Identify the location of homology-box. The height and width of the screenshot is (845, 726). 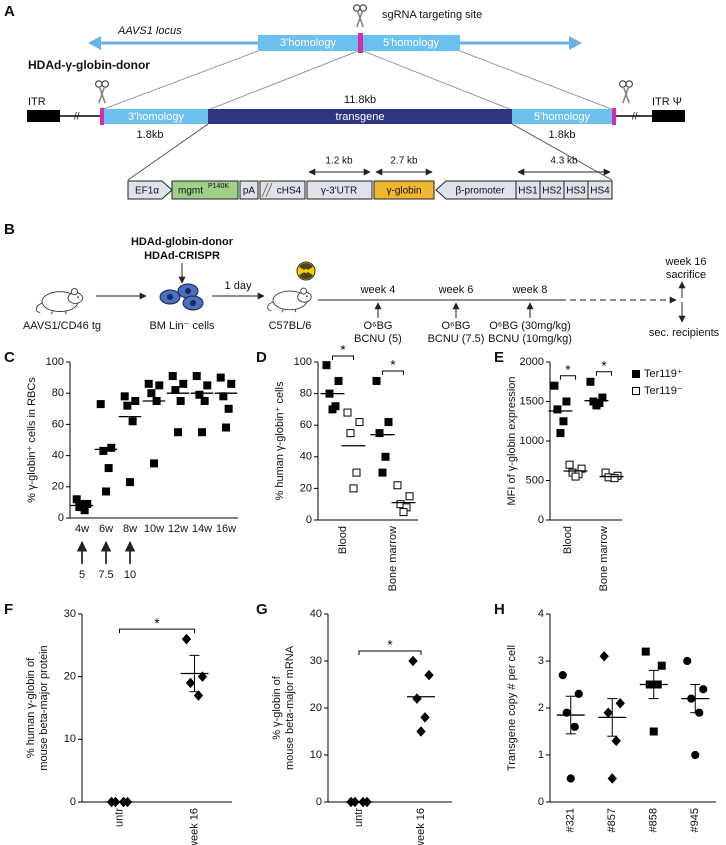
(156, 116).